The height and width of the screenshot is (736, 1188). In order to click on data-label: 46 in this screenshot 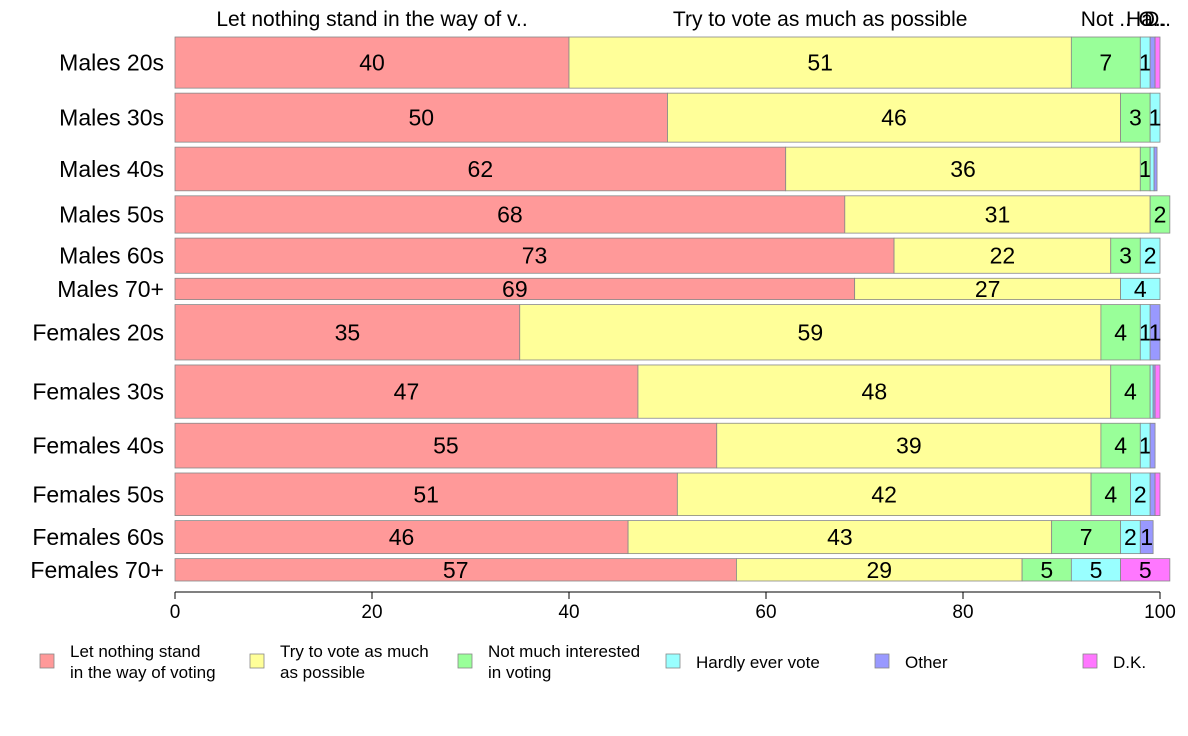, I will do `click(894, 118)`.